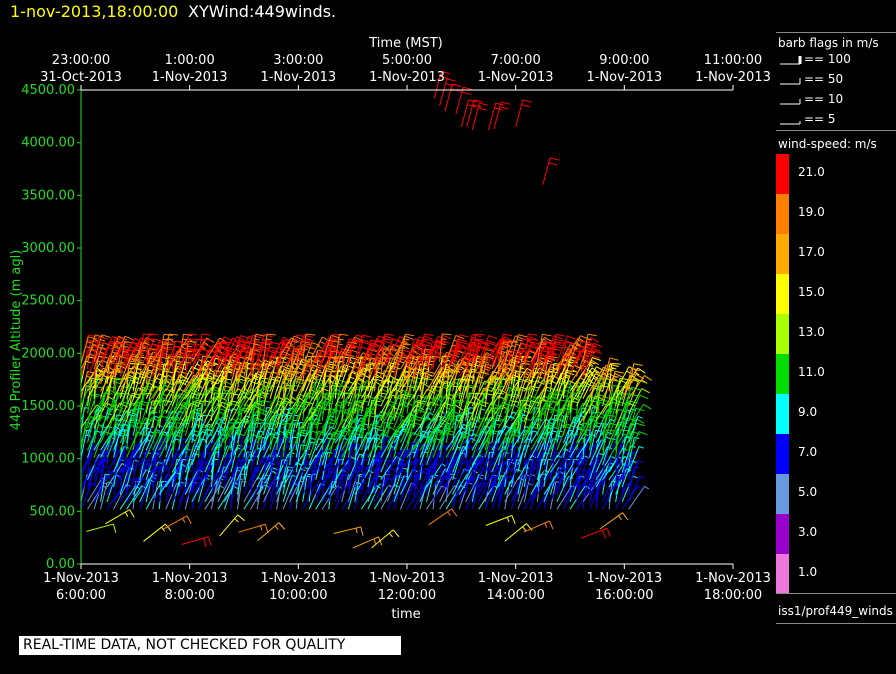 The image size is (896, 674). What do you see at coordinates (190, 595) in the screenshot?
I see `x-tick-label-time: 8:00:00` at bounding box center [190, 595].